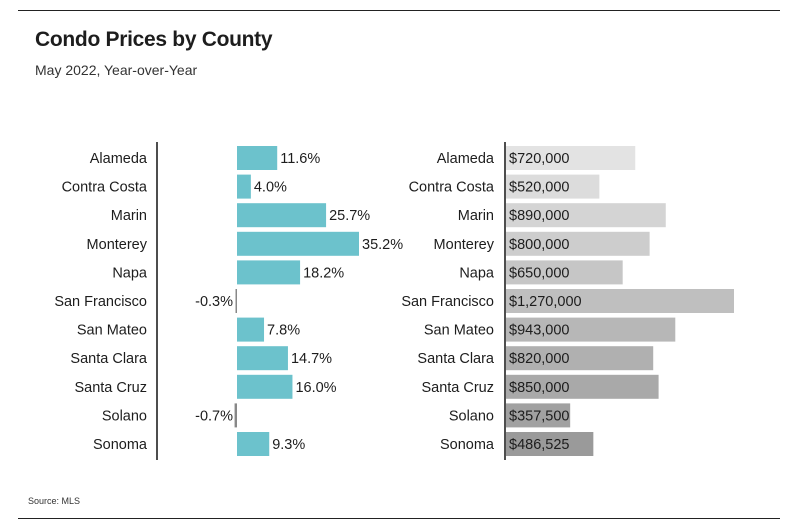 This screenshot has width=800, height=530. Describe the element at coordinates (130, 273) in the screenshot. I see `yoy-category-label-napa: Napa` at that location.